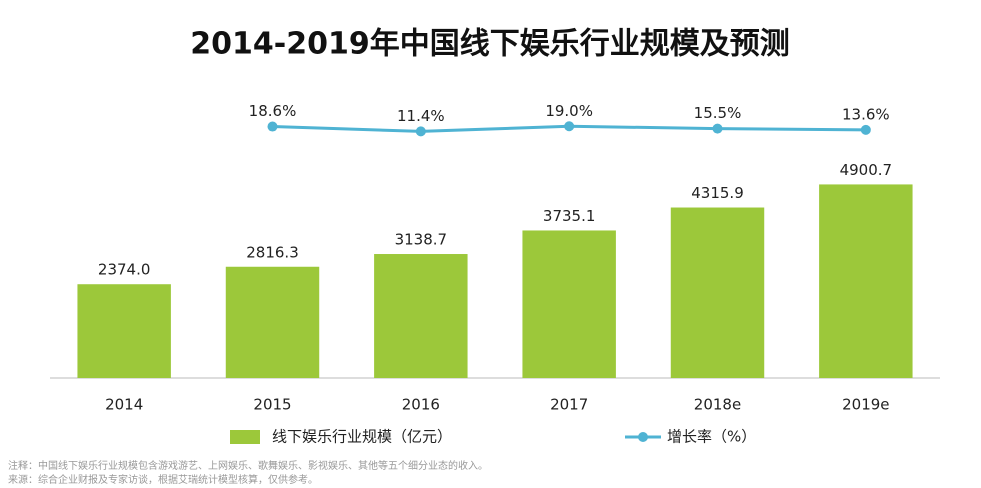  I want to click on data-label: 4315.9, so click(717, 193).